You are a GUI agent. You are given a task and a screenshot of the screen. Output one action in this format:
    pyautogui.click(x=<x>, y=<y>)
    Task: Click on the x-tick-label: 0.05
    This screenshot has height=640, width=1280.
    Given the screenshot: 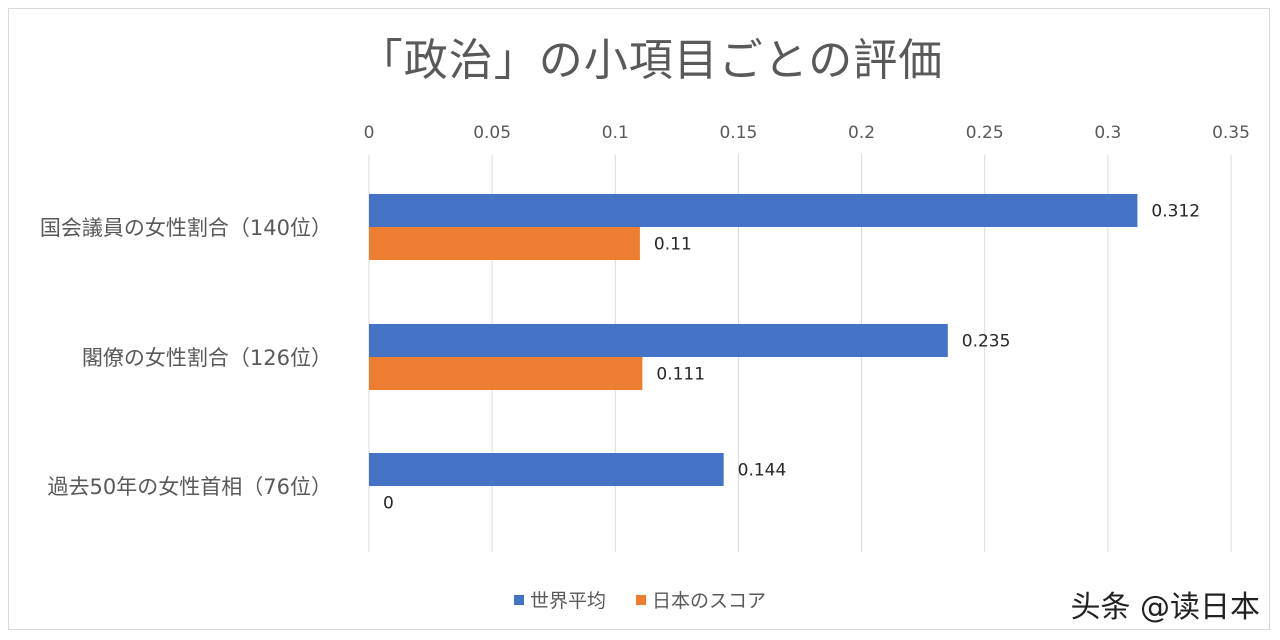 What is the action you would take?
    pyautogui.click(x=492, y=133)
    